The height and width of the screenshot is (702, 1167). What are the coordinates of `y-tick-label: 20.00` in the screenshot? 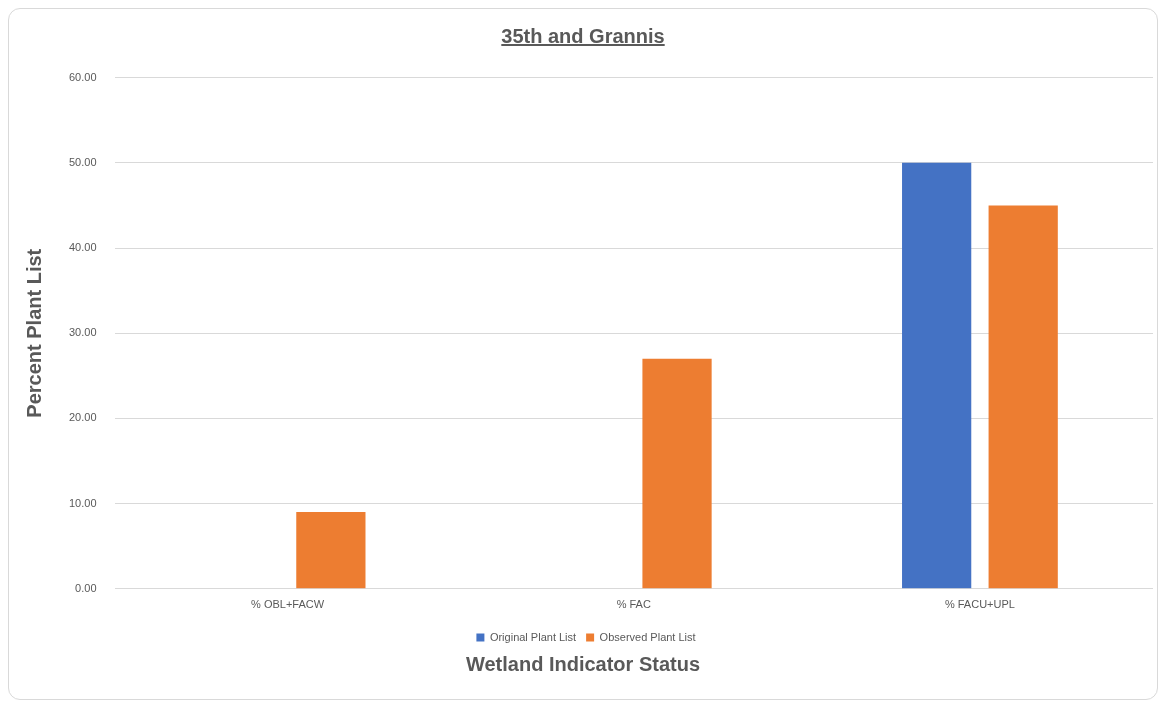 It's located at (83, 417).